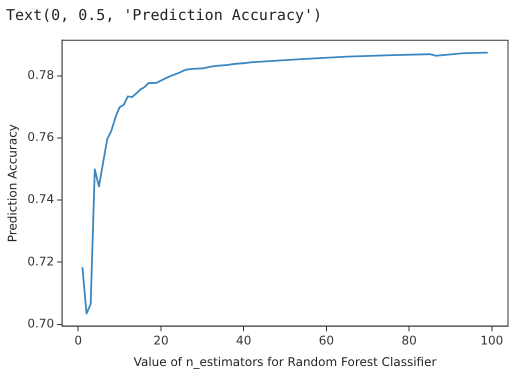 The height and width of the screenshot is (376, 516). What do you see at coordinates (40, 75) in the screenshot?
I see `y-tick-label: 0.78` at bounding box center [40, 75].